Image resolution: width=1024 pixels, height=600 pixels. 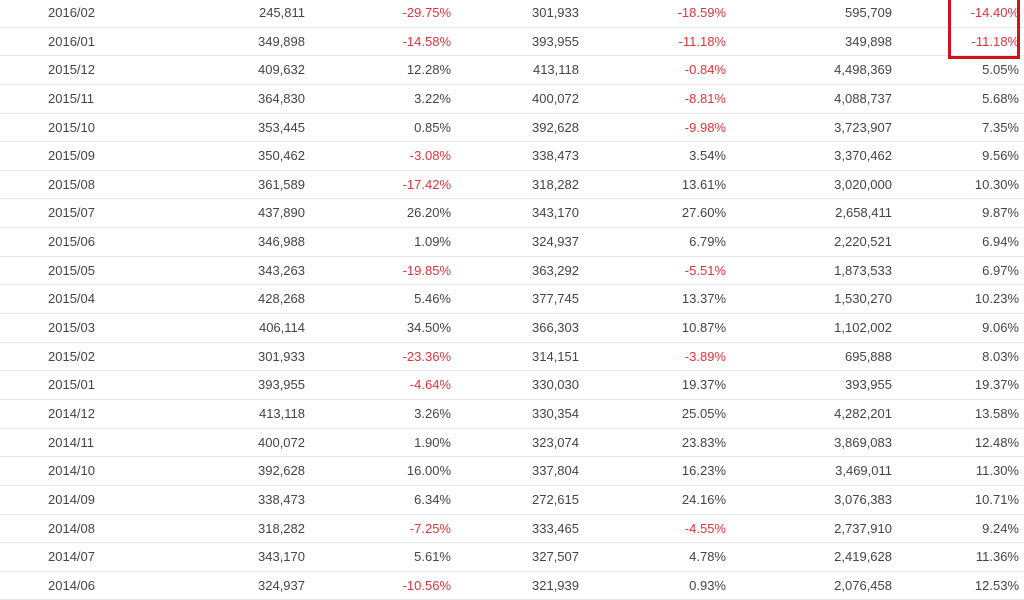 What do you see at coordinates (863, 299) in the screenshot?
I see `cumulative-cell: 1,530,270` at bounding box center [863, 299].